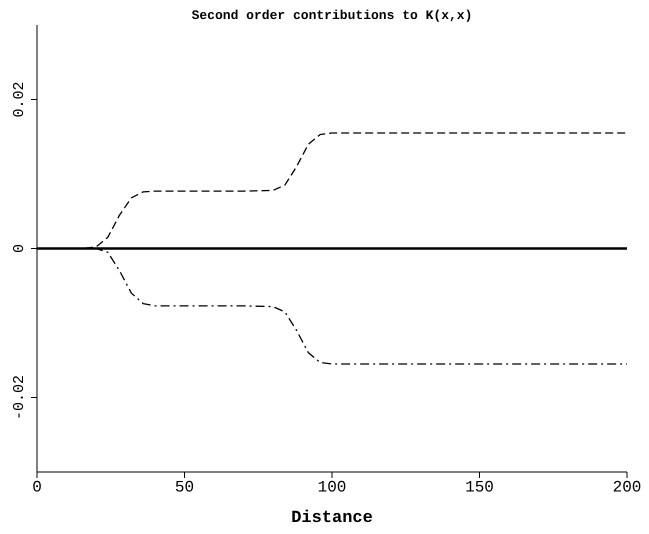 The width and height of the screenshot is (649, 534). What do you see at coordinates (332, 487) in the screenshot?
I see `x-tick-label: 100` at bounding box center [332, 487].